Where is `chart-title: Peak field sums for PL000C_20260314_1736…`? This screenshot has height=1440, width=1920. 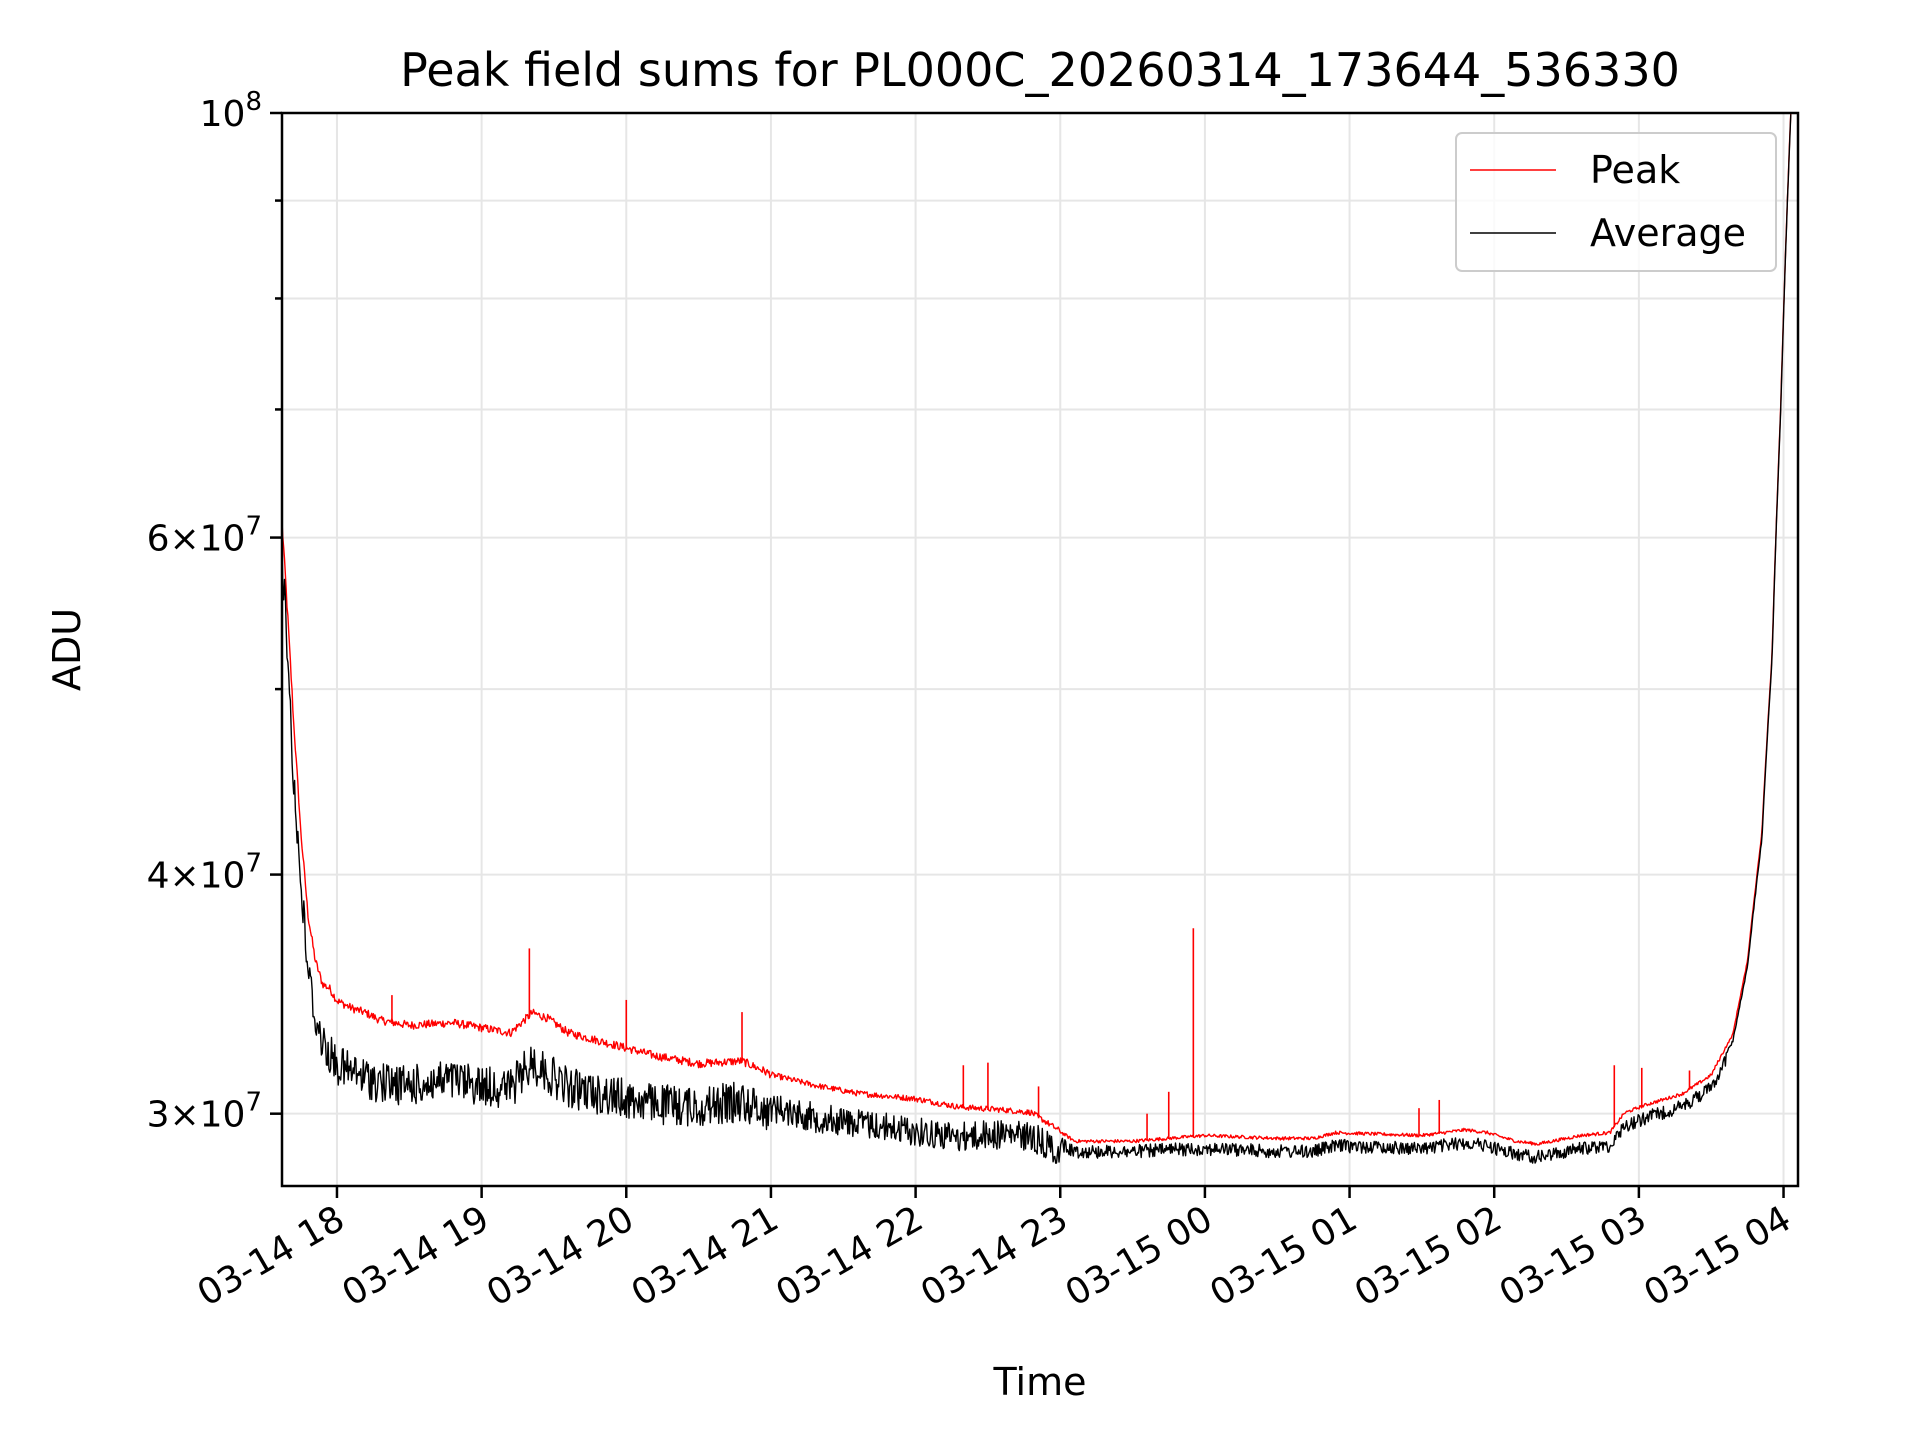
chart-title: Peak field sums for PL000C_20260314_1736… is located at coordinates (1040, 70).